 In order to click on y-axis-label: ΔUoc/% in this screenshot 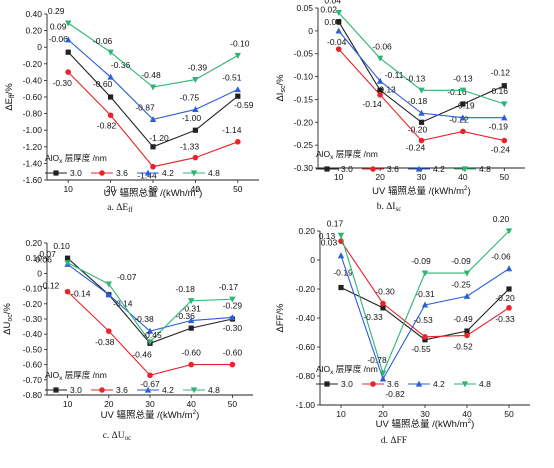, I will do `click(8, 319)`.